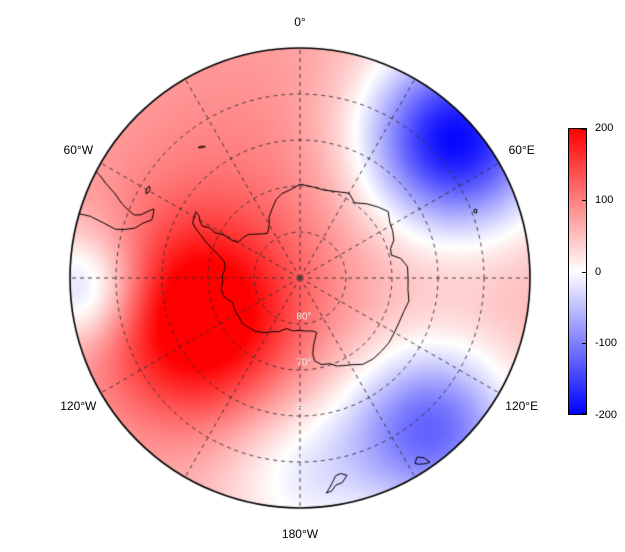 The image size is (625, 552). I want to click on lon-label-60w: 60°W, so click(78, 150).